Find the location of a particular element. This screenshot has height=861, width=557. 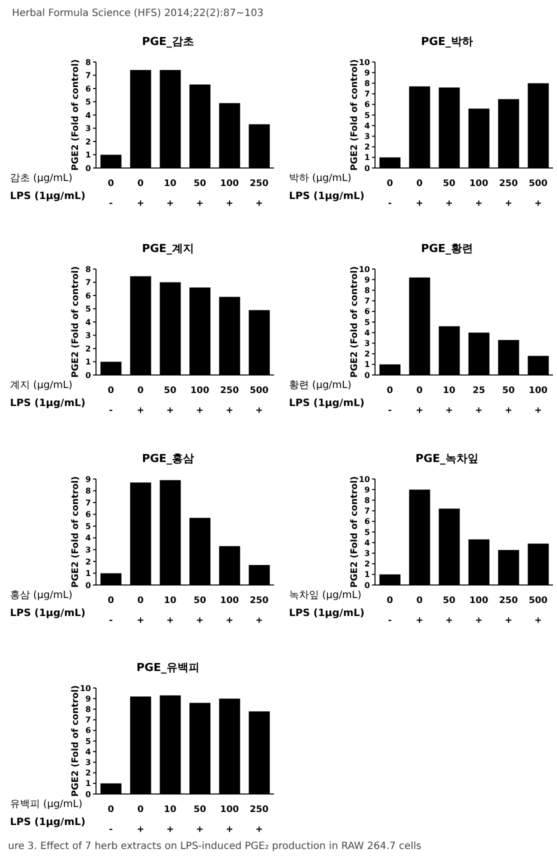

x-tick-label: 25 + is located at coordinates (479, 401).